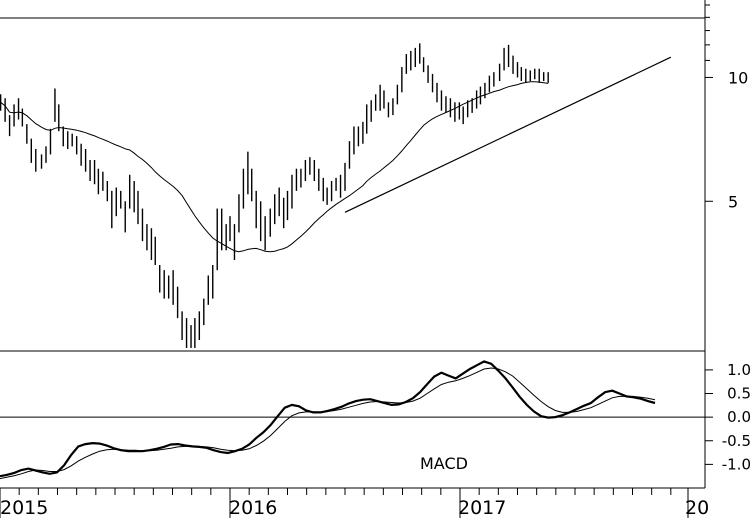 This screenshot has width=752, height=518. I want to click on macd-y-tick-label: 1.0, so click(739, 370).